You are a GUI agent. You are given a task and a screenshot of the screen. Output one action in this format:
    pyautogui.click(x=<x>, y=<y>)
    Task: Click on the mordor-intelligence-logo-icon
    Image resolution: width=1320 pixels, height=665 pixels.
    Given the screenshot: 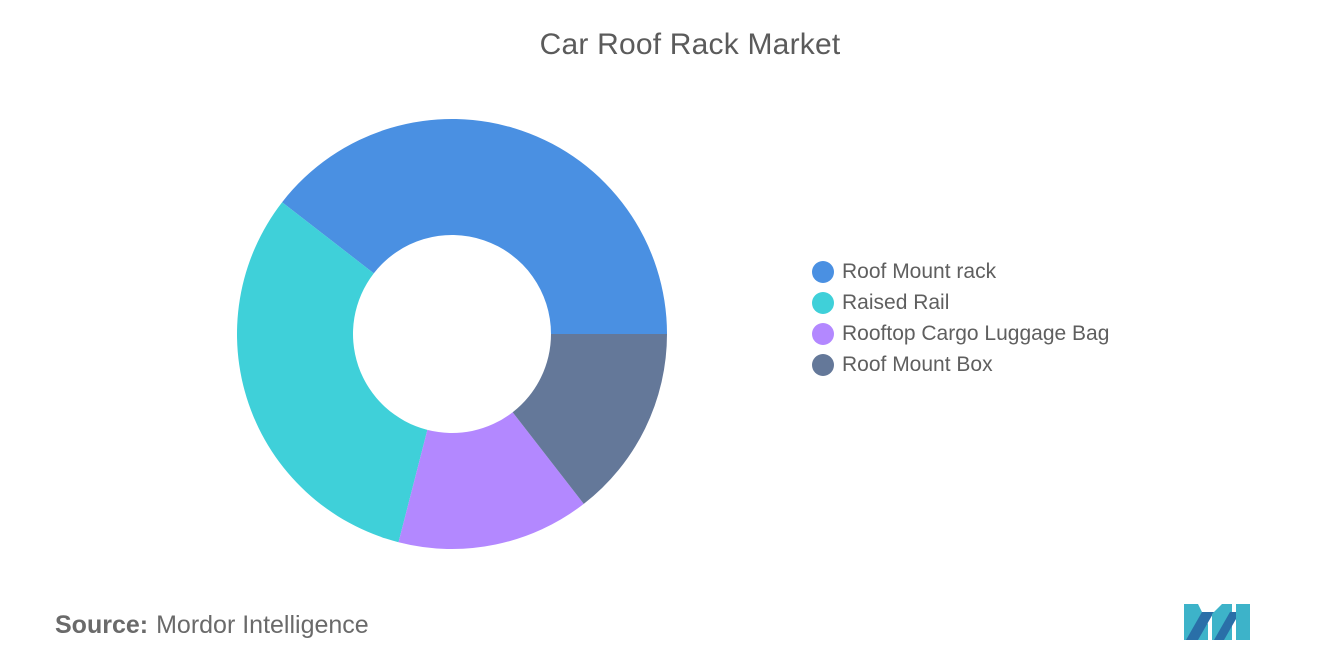 What is the action you would take?
    pyautogui.click(x=1217, y=622)
    